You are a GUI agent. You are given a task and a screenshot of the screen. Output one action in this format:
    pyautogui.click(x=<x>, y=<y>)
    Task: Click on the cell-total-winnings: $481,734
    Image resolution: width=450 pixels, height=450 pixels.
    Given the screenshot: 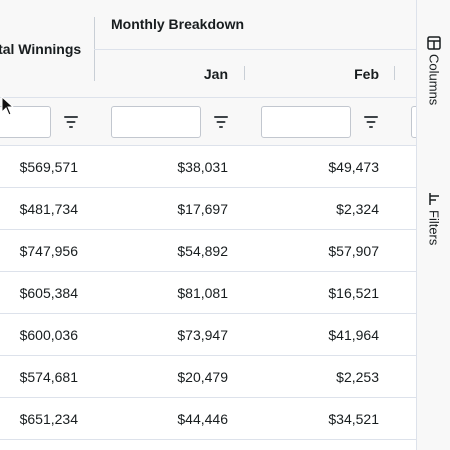 What is the action you would take?
    pyautogui.click(x=48, y=209)
    